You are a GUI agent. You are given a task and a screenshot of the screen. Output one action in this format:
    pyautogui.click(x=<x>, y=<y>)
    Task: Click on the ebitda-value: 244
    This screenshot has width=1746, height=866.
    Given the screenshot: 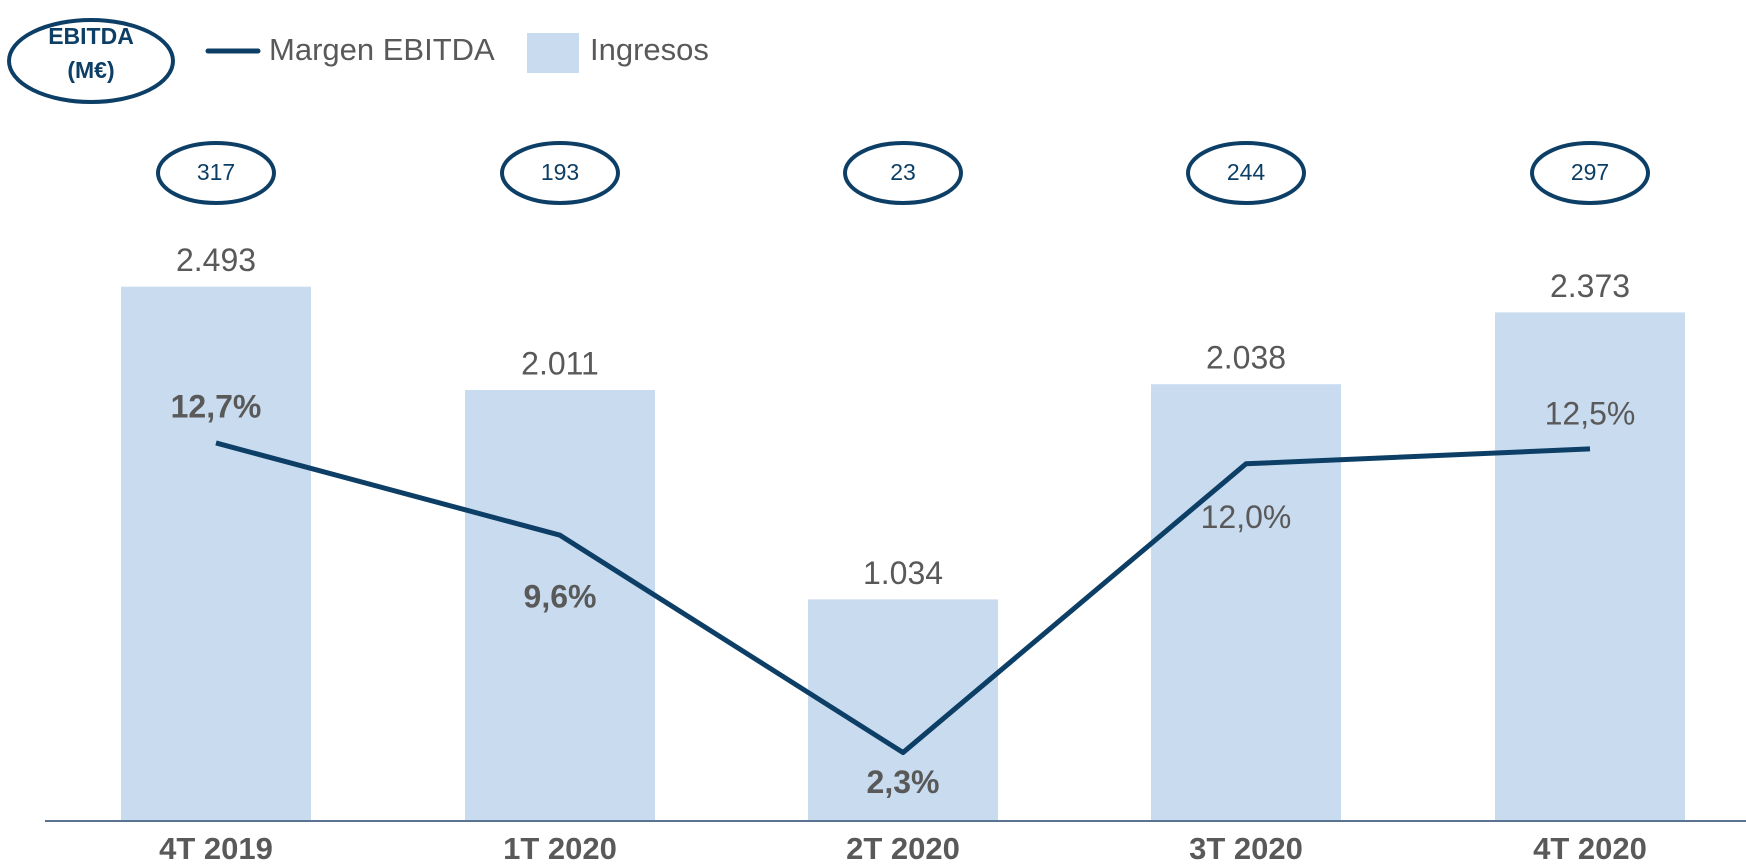 What is the action you would take?
    pyautogui.click(x=1246, y=172)
    